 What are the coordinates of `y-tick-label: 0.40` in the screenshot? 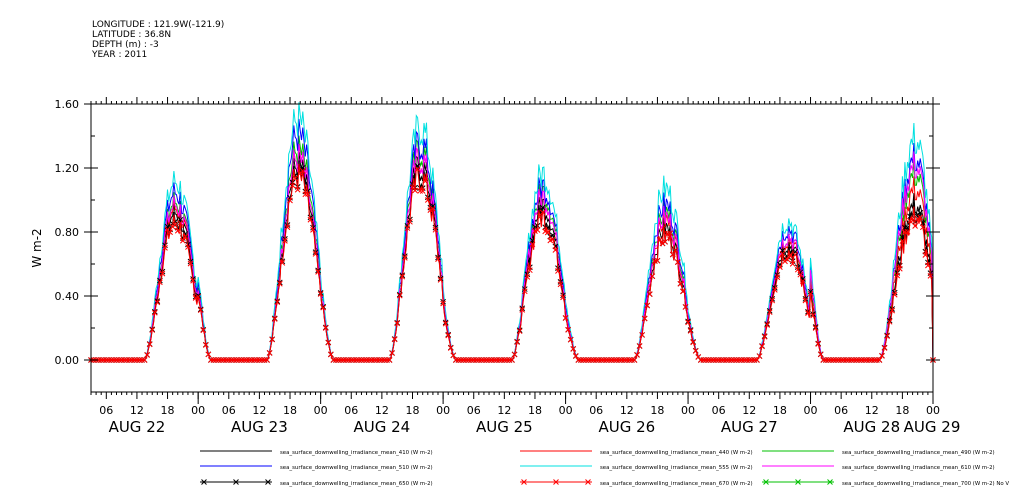 It's located at (67, 296).